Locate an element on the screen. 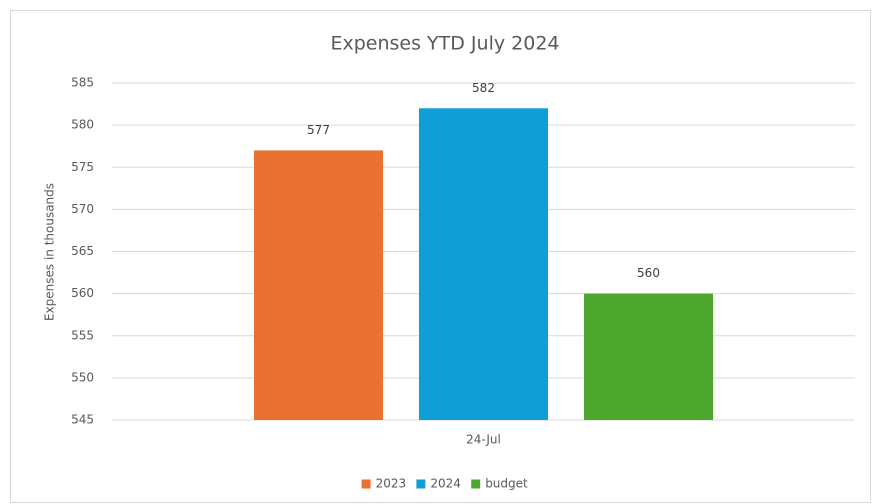 The height and width of the screenshot is (504, 872). y-tick-label: 565 is located at coordinates (82, 251).